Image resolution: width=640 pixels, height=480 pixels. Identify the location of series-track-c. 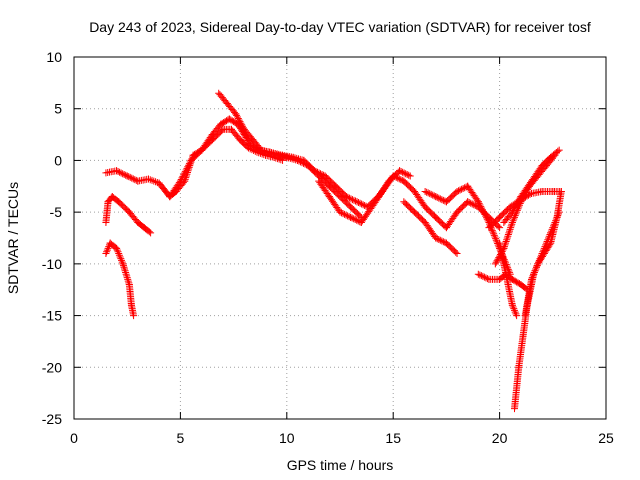
(128, 215).